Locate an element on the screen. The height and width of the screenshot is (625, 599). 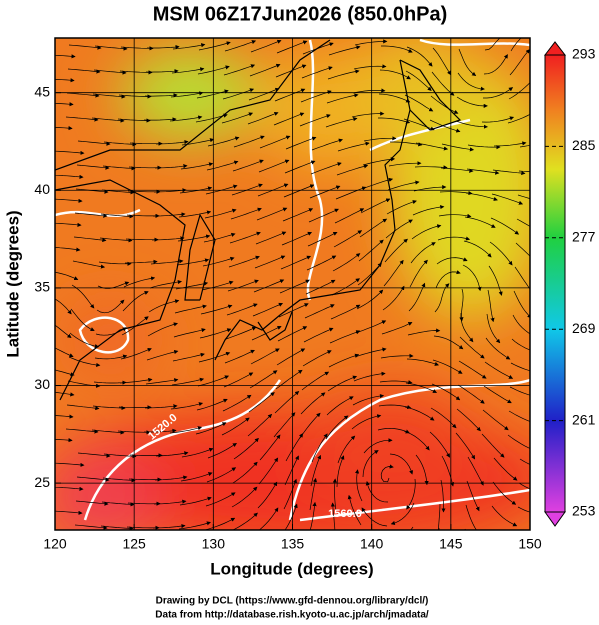
y-tick-label: 45 is located at coordinates (42, 91).